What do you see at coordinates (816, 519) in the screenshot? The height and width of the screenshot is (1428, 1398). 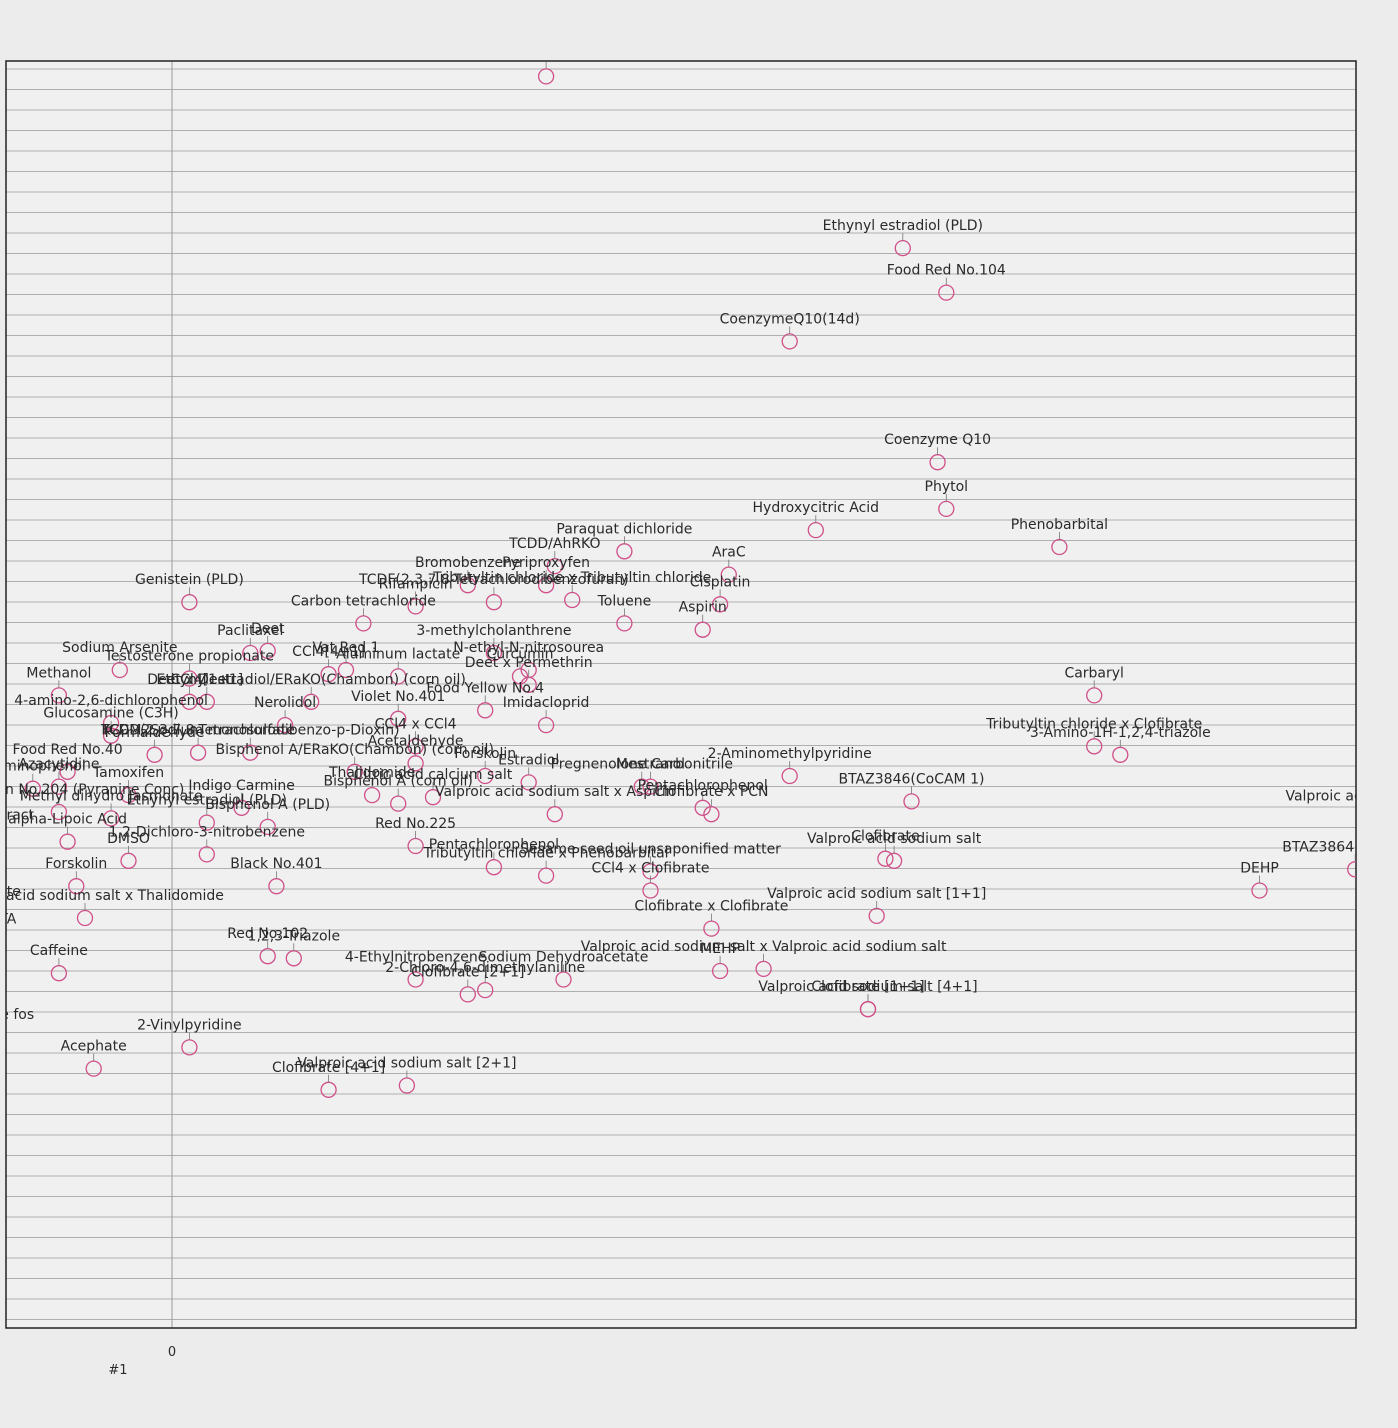 I see `data-point: Hydroxycitric Acid` at bounding box center [816, 519].